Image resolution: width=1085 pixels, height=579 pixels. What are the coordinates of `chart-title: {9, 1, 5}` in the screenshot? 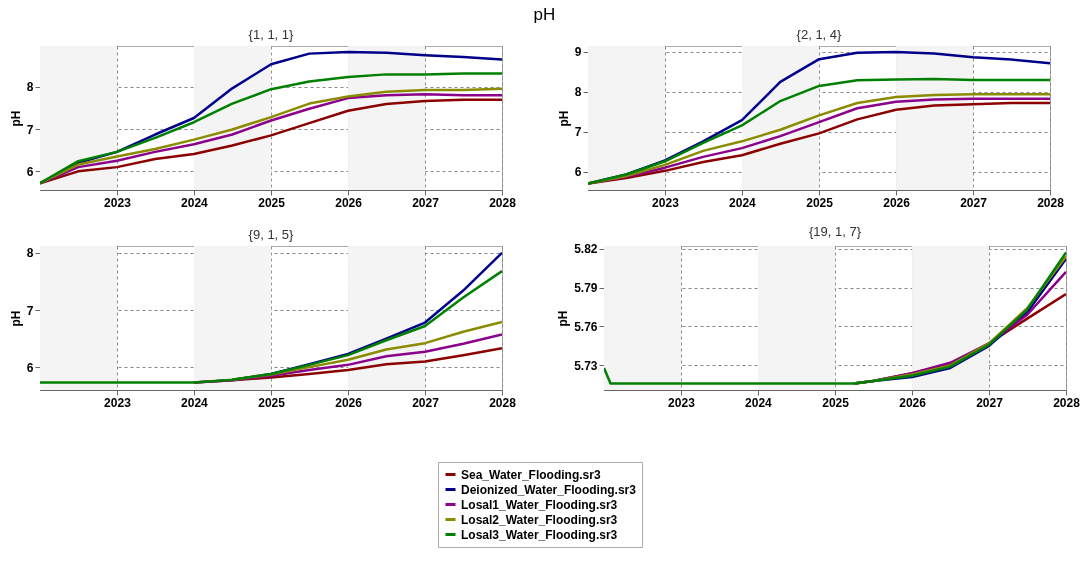 It's located at (271, 234).